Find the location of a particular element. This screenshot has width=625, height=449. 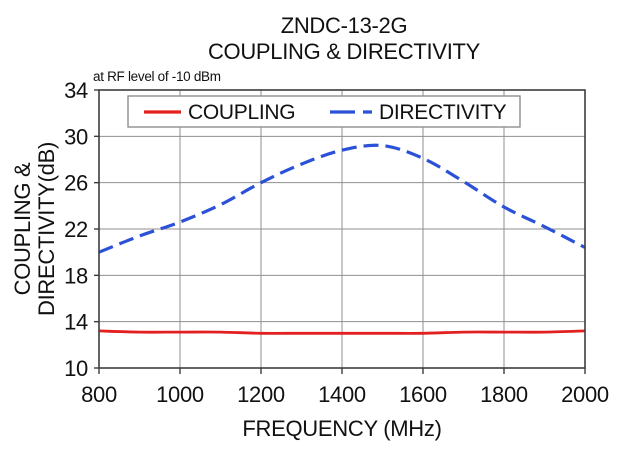

y-tick-label: 34 is located at coordinates (76, 90).